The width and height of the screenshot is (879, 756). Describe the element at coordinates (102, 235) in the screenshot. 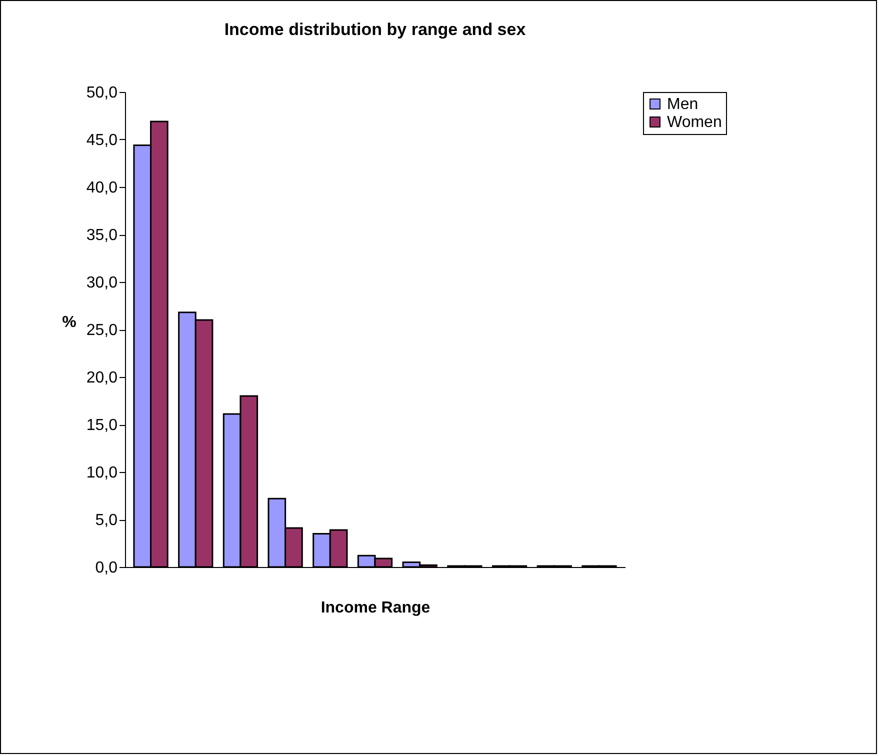

I see `y-tick-label: 35,0` at that location.